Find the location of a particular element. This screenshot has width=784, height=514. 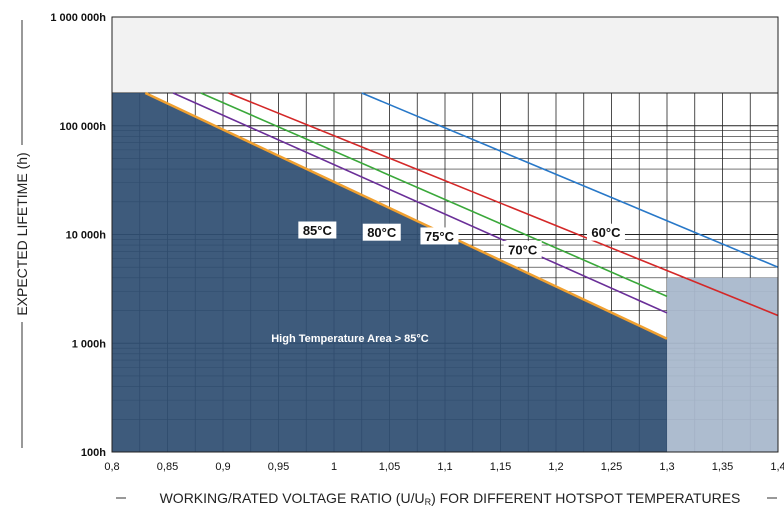

x-tick-label: 1,2 is located at coordinates (555, 467).